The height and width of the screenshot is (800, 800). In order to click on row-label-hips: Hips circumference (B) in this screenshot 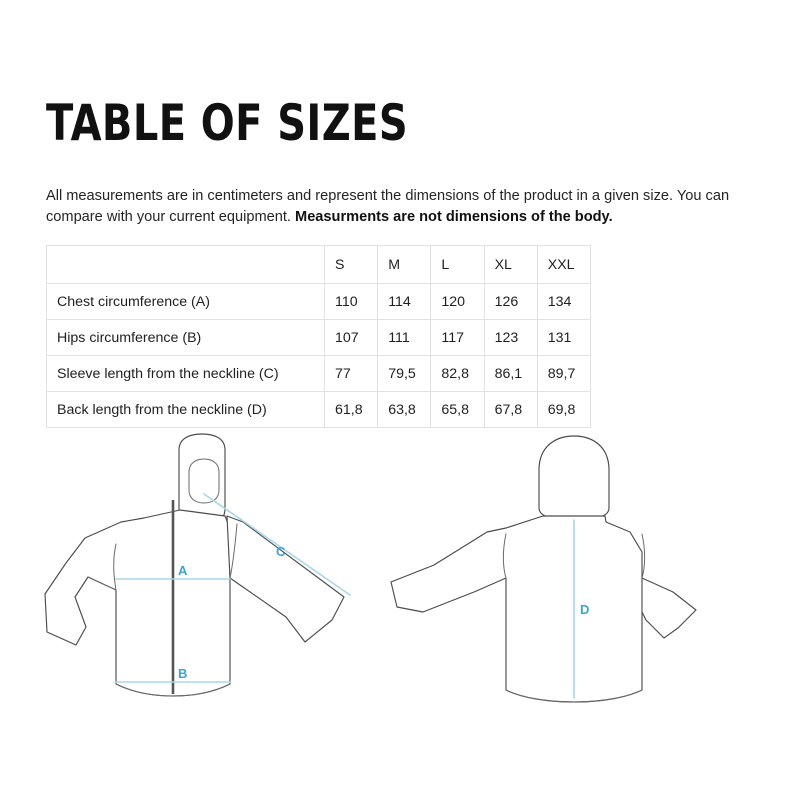, I will do `click(185, 337)`.